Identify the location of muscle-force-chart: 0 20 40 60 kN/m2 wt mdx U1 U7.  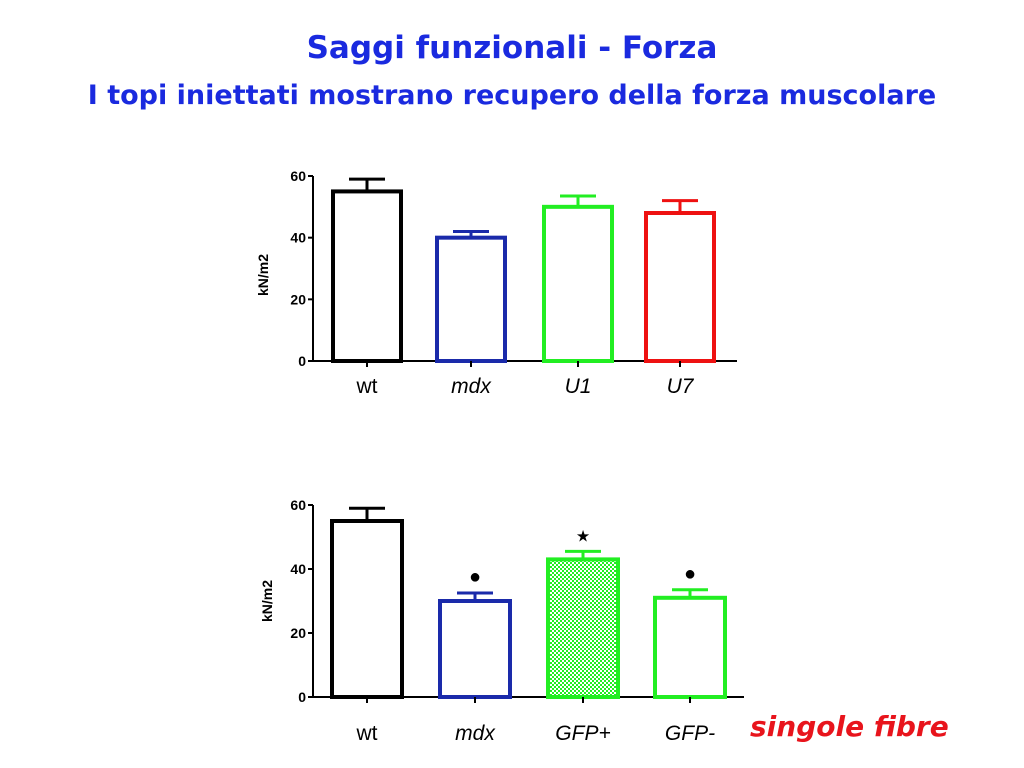
(496, 283).